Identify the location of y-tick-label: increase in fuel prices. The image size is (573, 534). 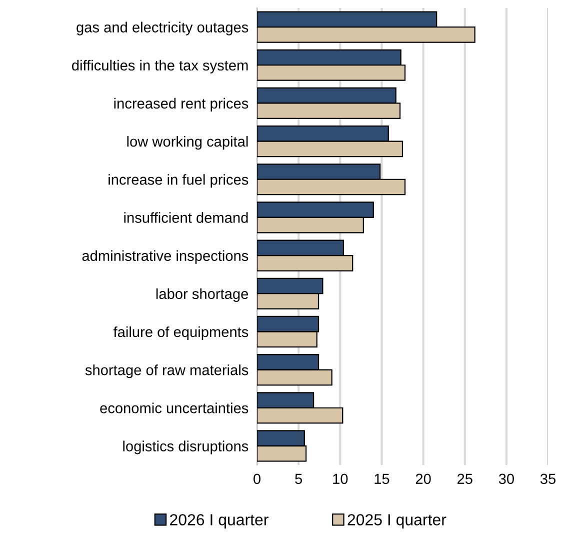
(178, 181).